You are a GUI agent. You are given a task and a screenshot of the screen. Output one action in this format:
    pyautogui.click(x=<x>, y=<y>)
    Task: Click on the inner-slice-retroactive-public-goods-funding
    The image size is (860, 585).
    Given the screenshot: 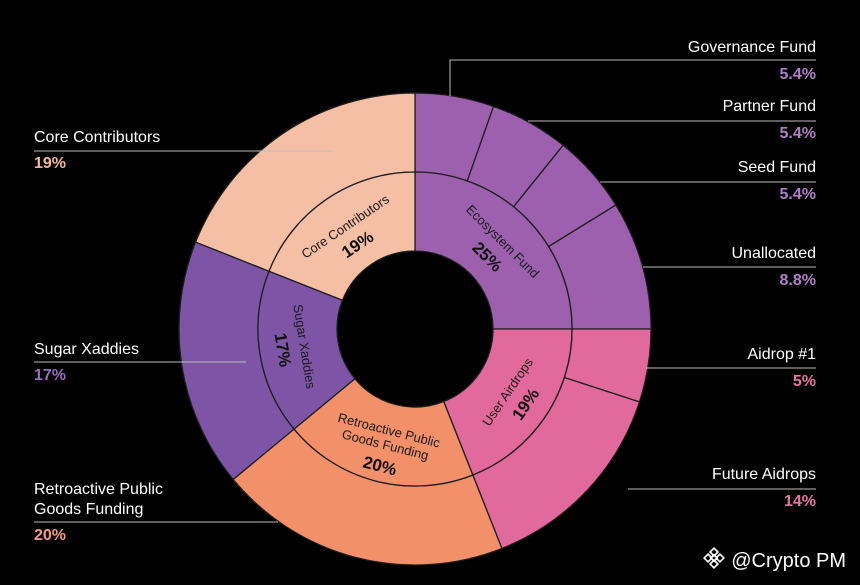 What is the action you would take?
    pyautogui.click(x=383, y=432)
    